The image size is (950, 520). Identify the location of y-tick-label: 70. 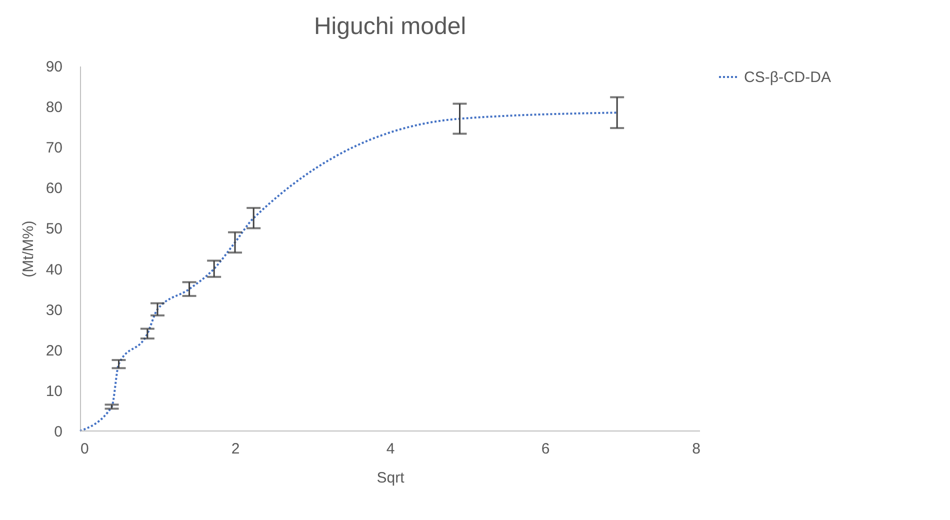
(54, 148).